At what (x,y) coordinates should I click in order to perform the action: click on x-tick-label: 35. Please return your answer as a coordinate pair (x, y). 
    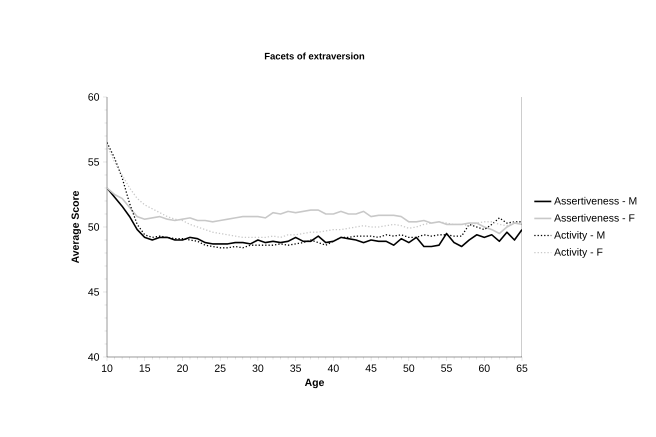
    Looking at the image, I should click on (296, 368).